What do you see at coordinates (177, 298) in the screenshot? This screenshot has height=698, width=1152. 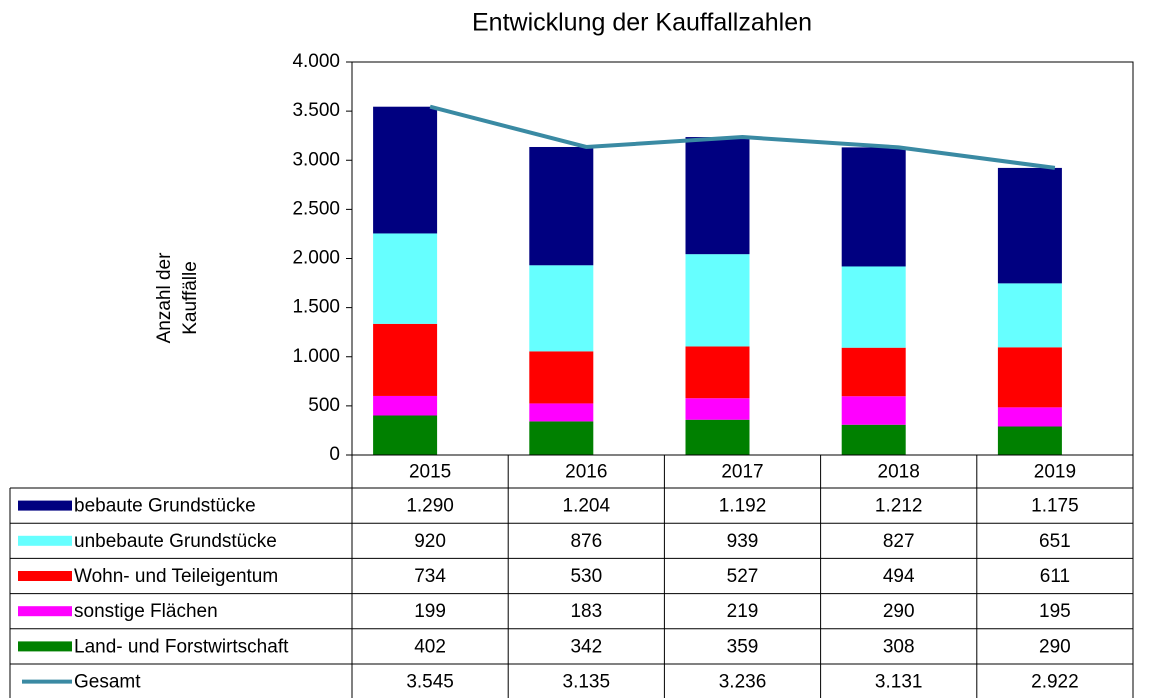 I see `y-axis-label: Anzahl der Kauffälle` at bounding box center [177, 298].